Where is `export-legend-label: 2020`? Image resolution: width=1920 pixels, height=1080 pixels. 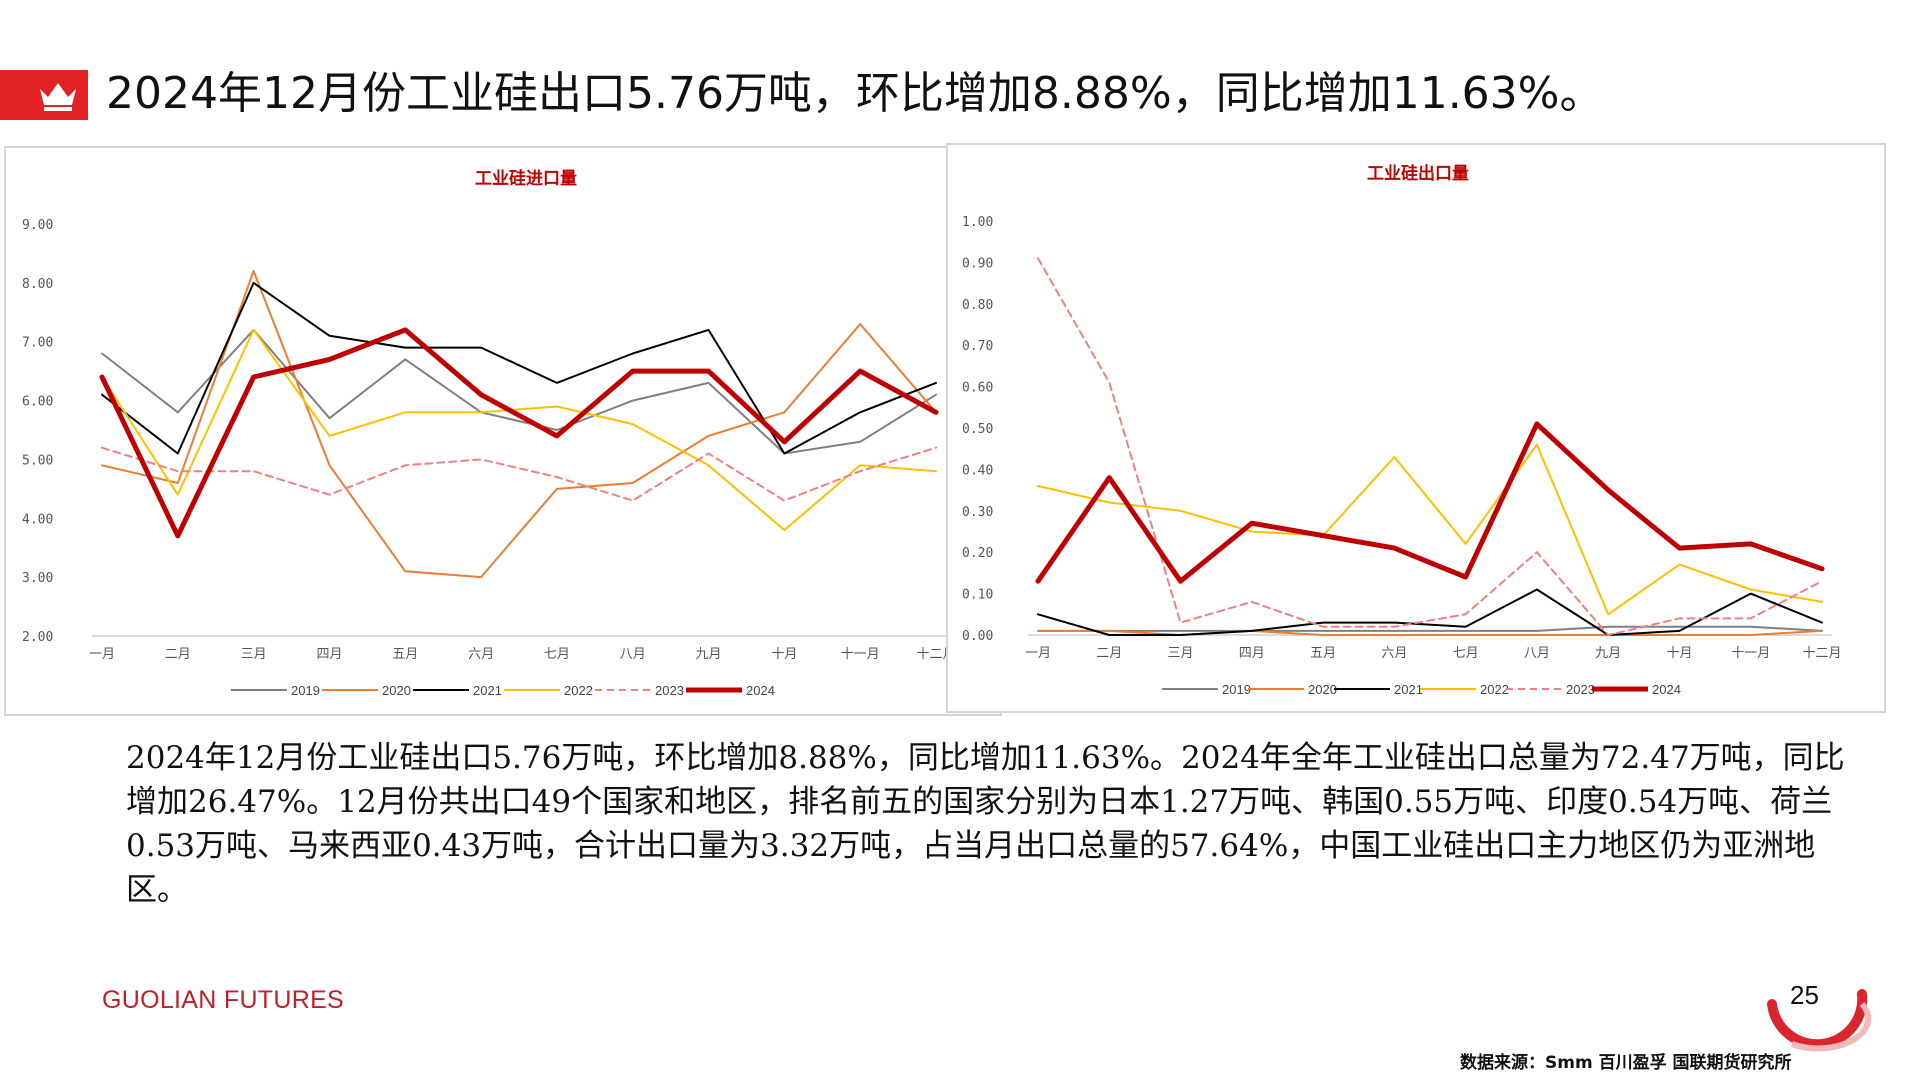 export-legend-label: 2020 is located at coordinates (1322, 689).